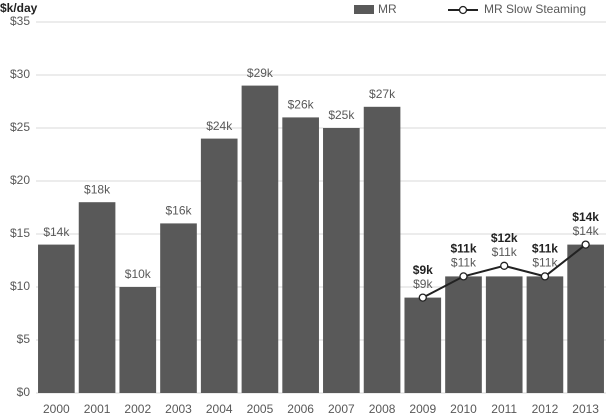  Describe the element at coordinates (341, 409) in the screenshot. I see `x-tick-label: 2007` at that location.